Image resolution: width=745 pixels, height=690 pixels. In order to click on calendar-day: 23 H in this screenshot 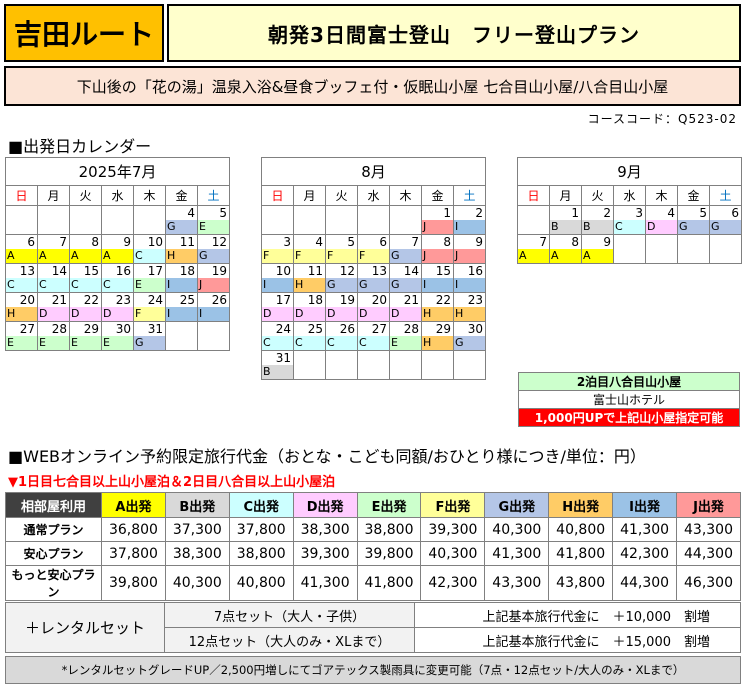, I will do `click(469, 307)`.